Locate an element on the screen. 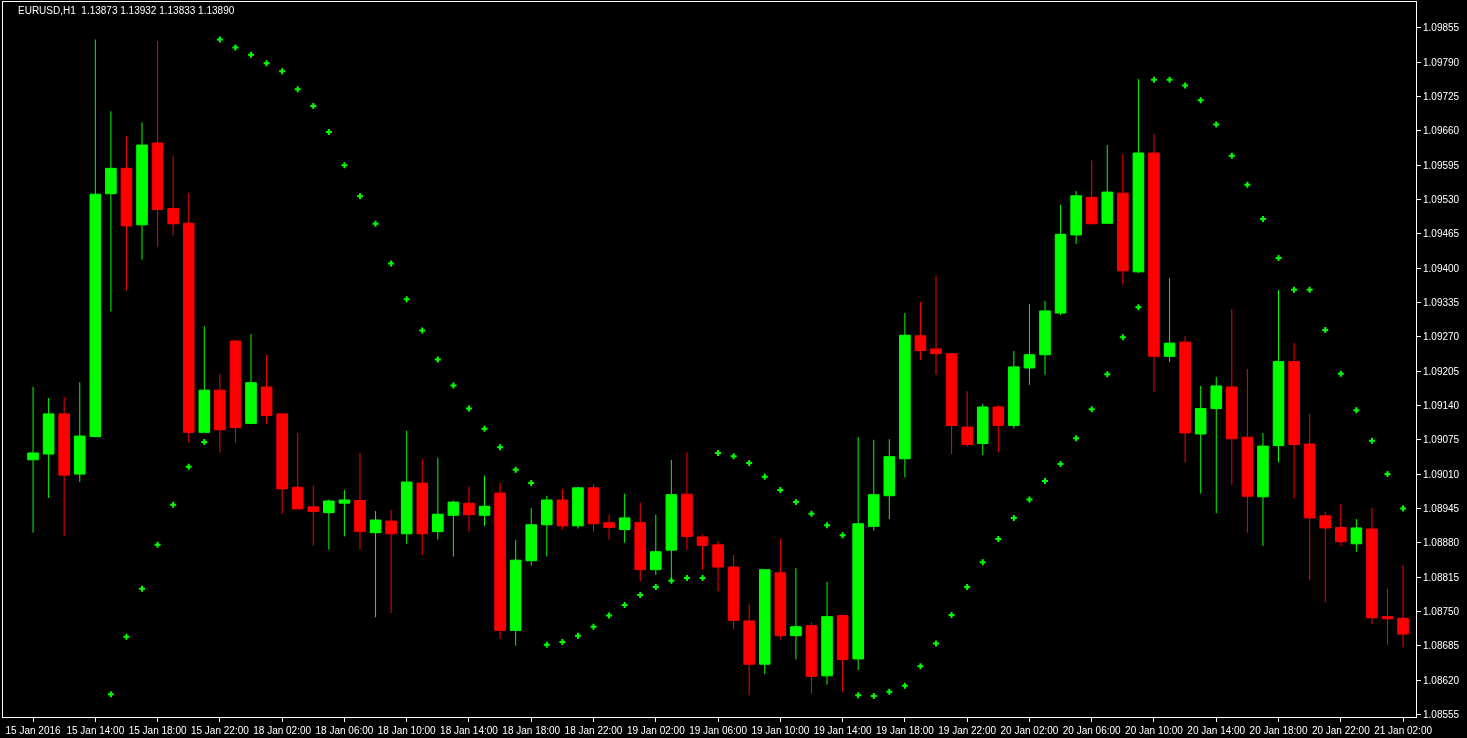  x-tick-label: 20 Jan 10:00 is located at coordinates (1154, 730).